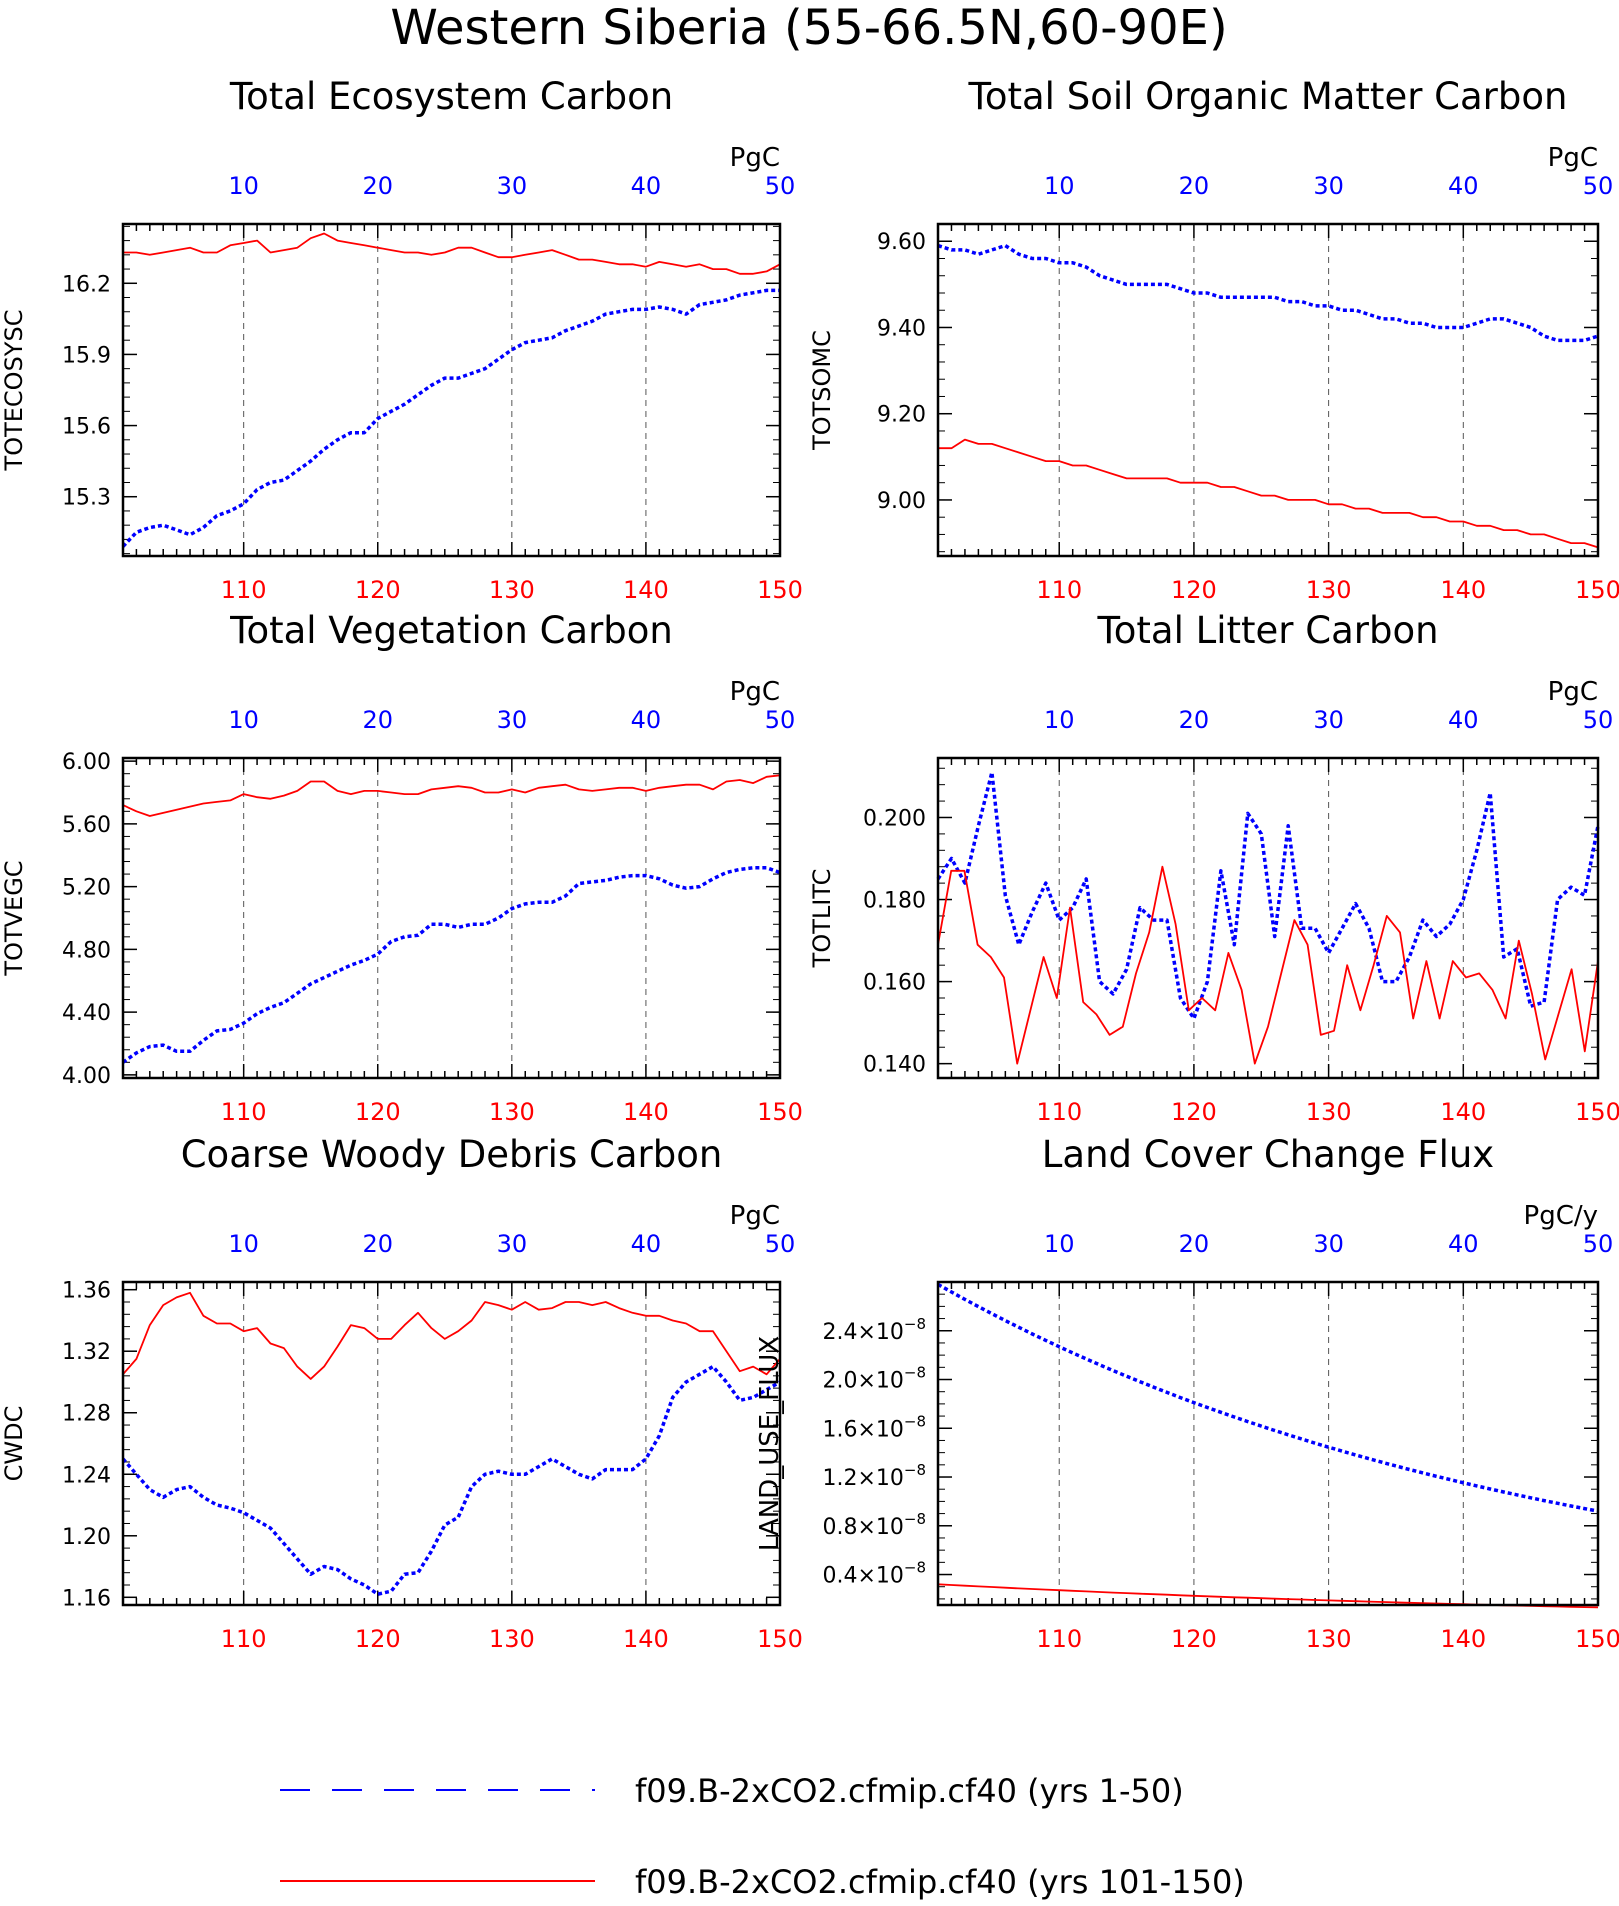 This screenshot has width=1619, height=1906. What do you see at coordinates (874, 1427) in the screenshot?
I see `y-tick-label: 1.6×10⁻⁸` at bounding box center [874, 1427].